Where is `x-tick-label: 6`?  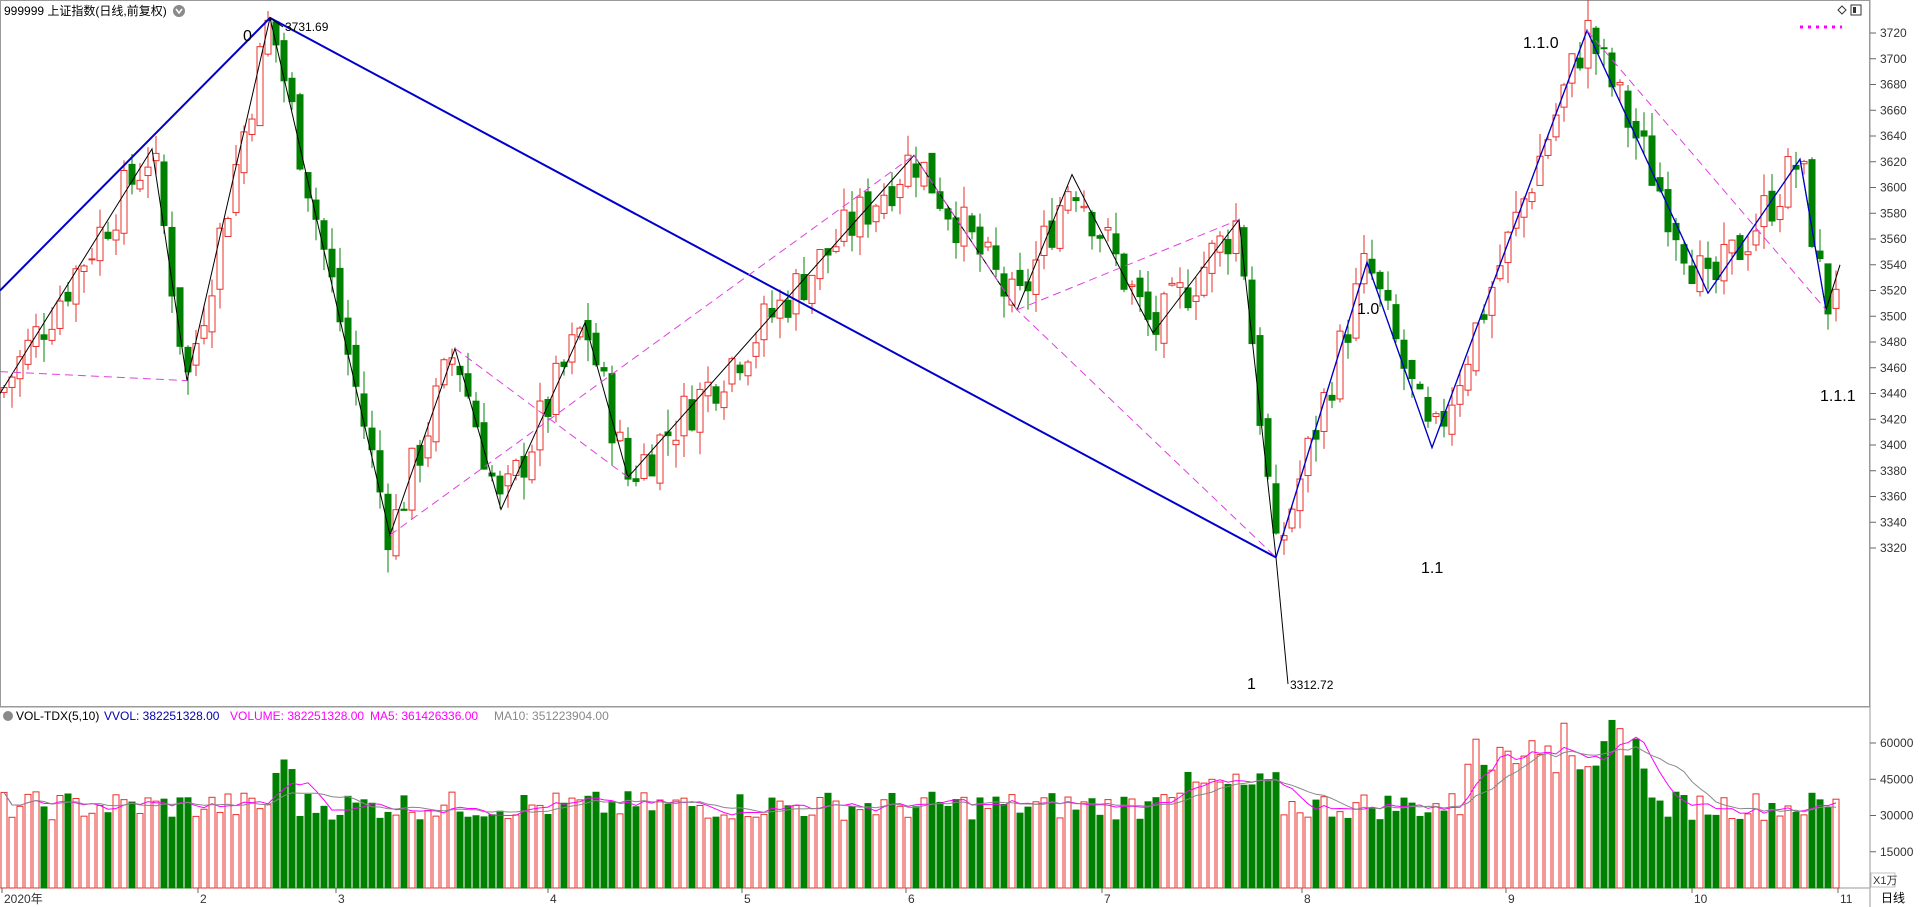
x-tick-label: 6 is located at coordinates (911, 899).